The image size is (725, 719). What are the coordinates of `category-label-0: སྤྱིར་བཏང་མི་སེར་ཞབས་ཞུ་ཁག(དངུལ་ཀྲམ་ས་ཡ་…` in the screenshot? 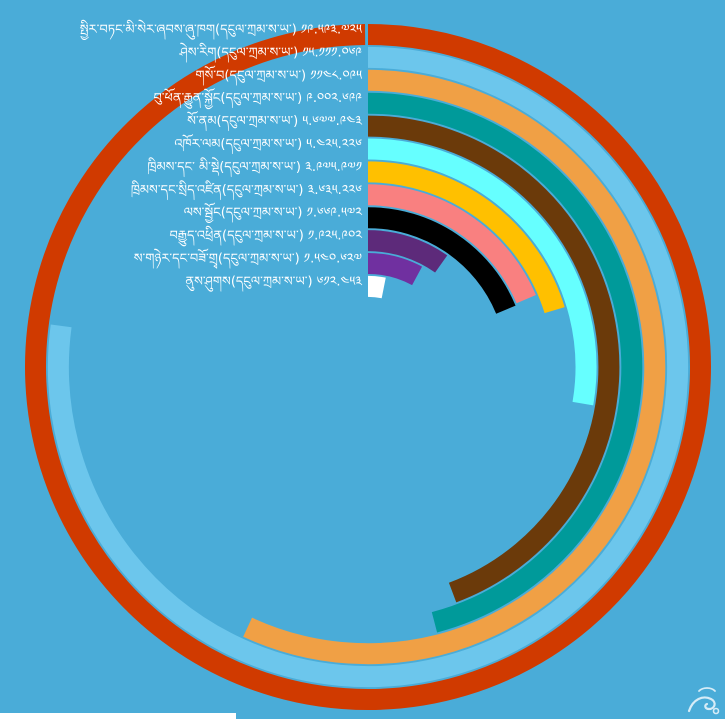 It's located at (221, 30).